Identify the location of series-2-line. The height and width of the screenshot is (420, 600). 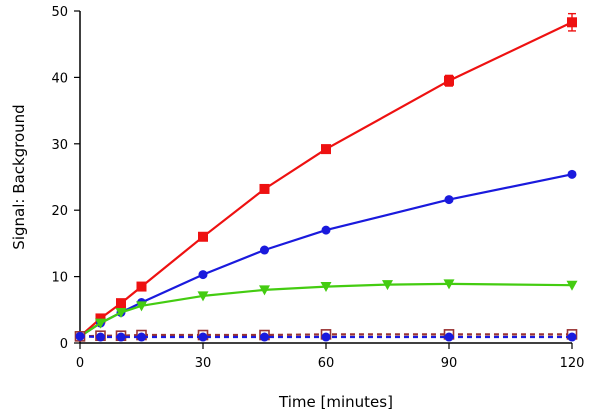
(326, 310).